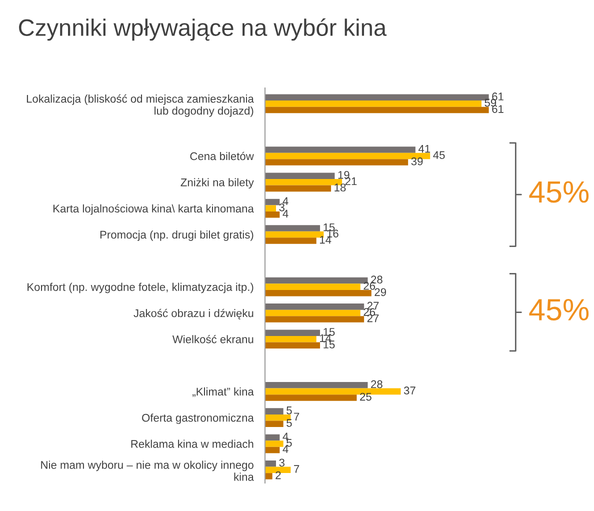 Image resolution: width=594 pixels, height=511 pixels. Describe the element at coordinates (417, 161) in the screenshot. I see `data-label: 39` at that location.